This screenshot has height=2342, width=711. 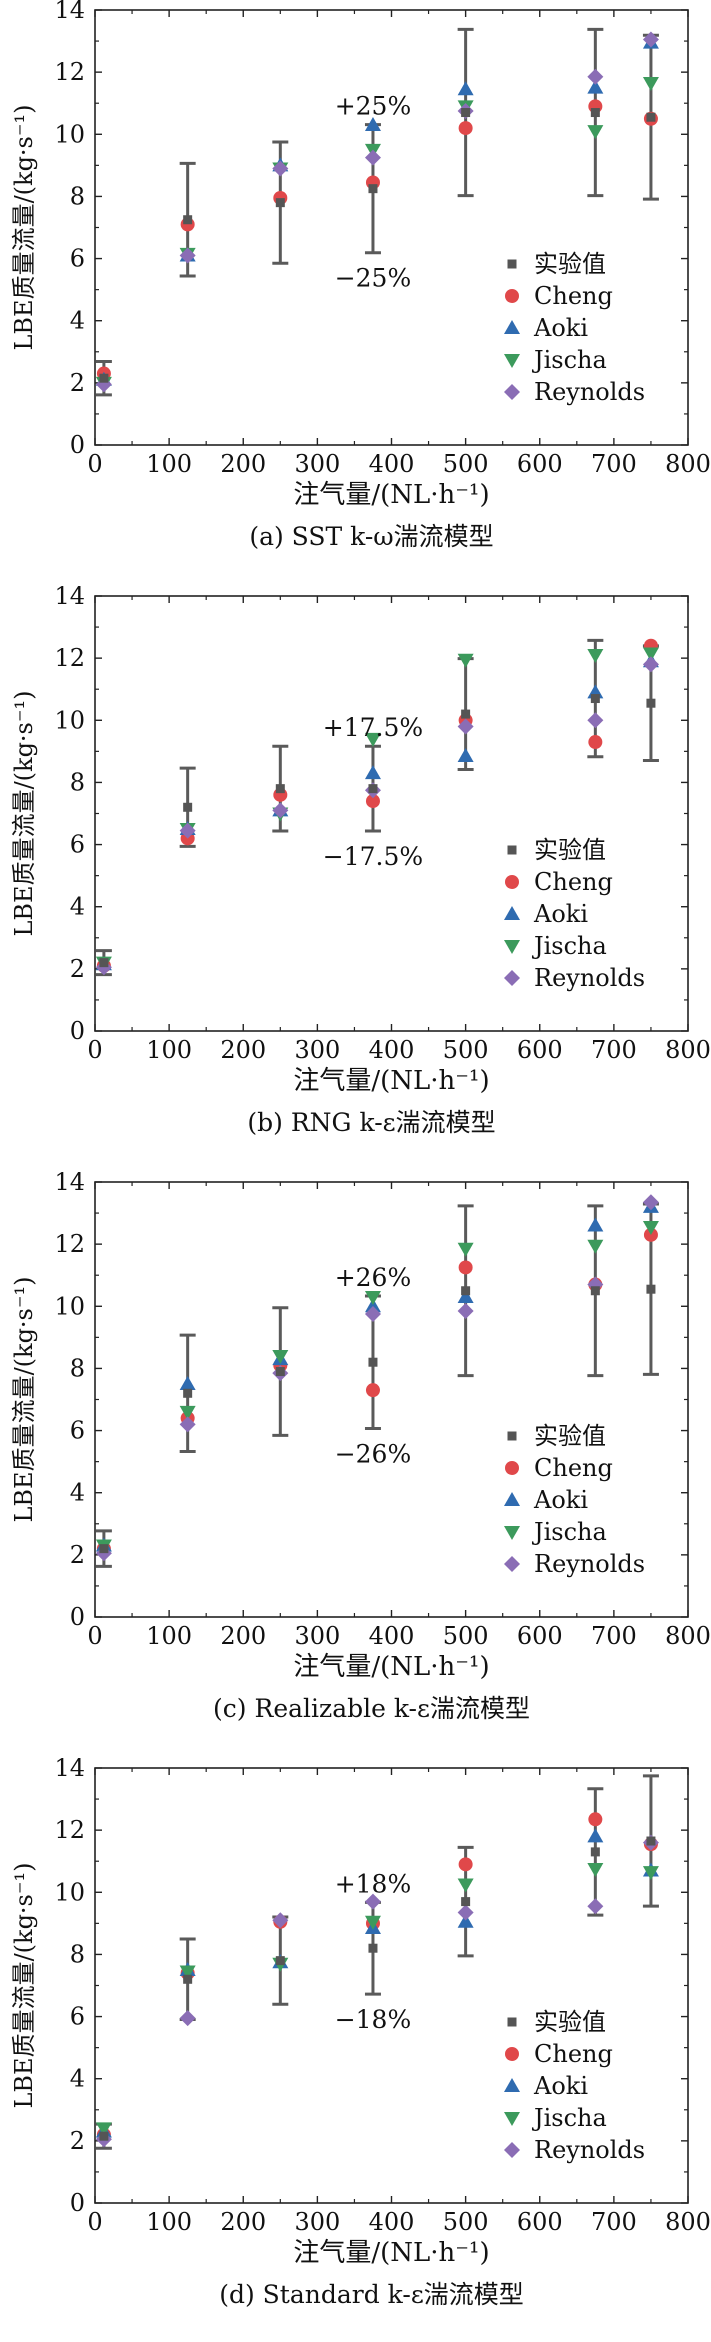 I want to click on panel-caption: (a) SST k-ω湍流模型, so click(x=371, y=536).